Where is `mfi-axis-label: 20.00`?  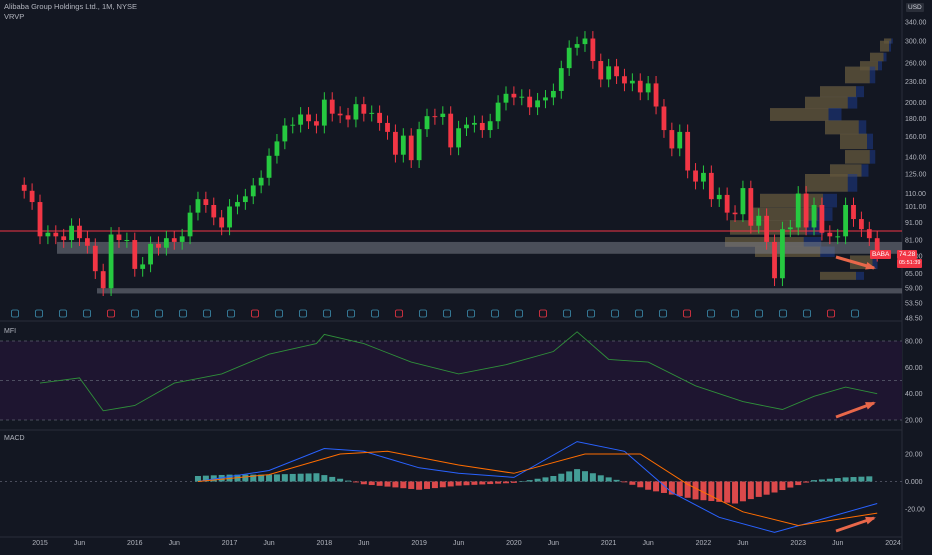
mfi-axis-label: 20.00 is located at coordinates (914, 421).